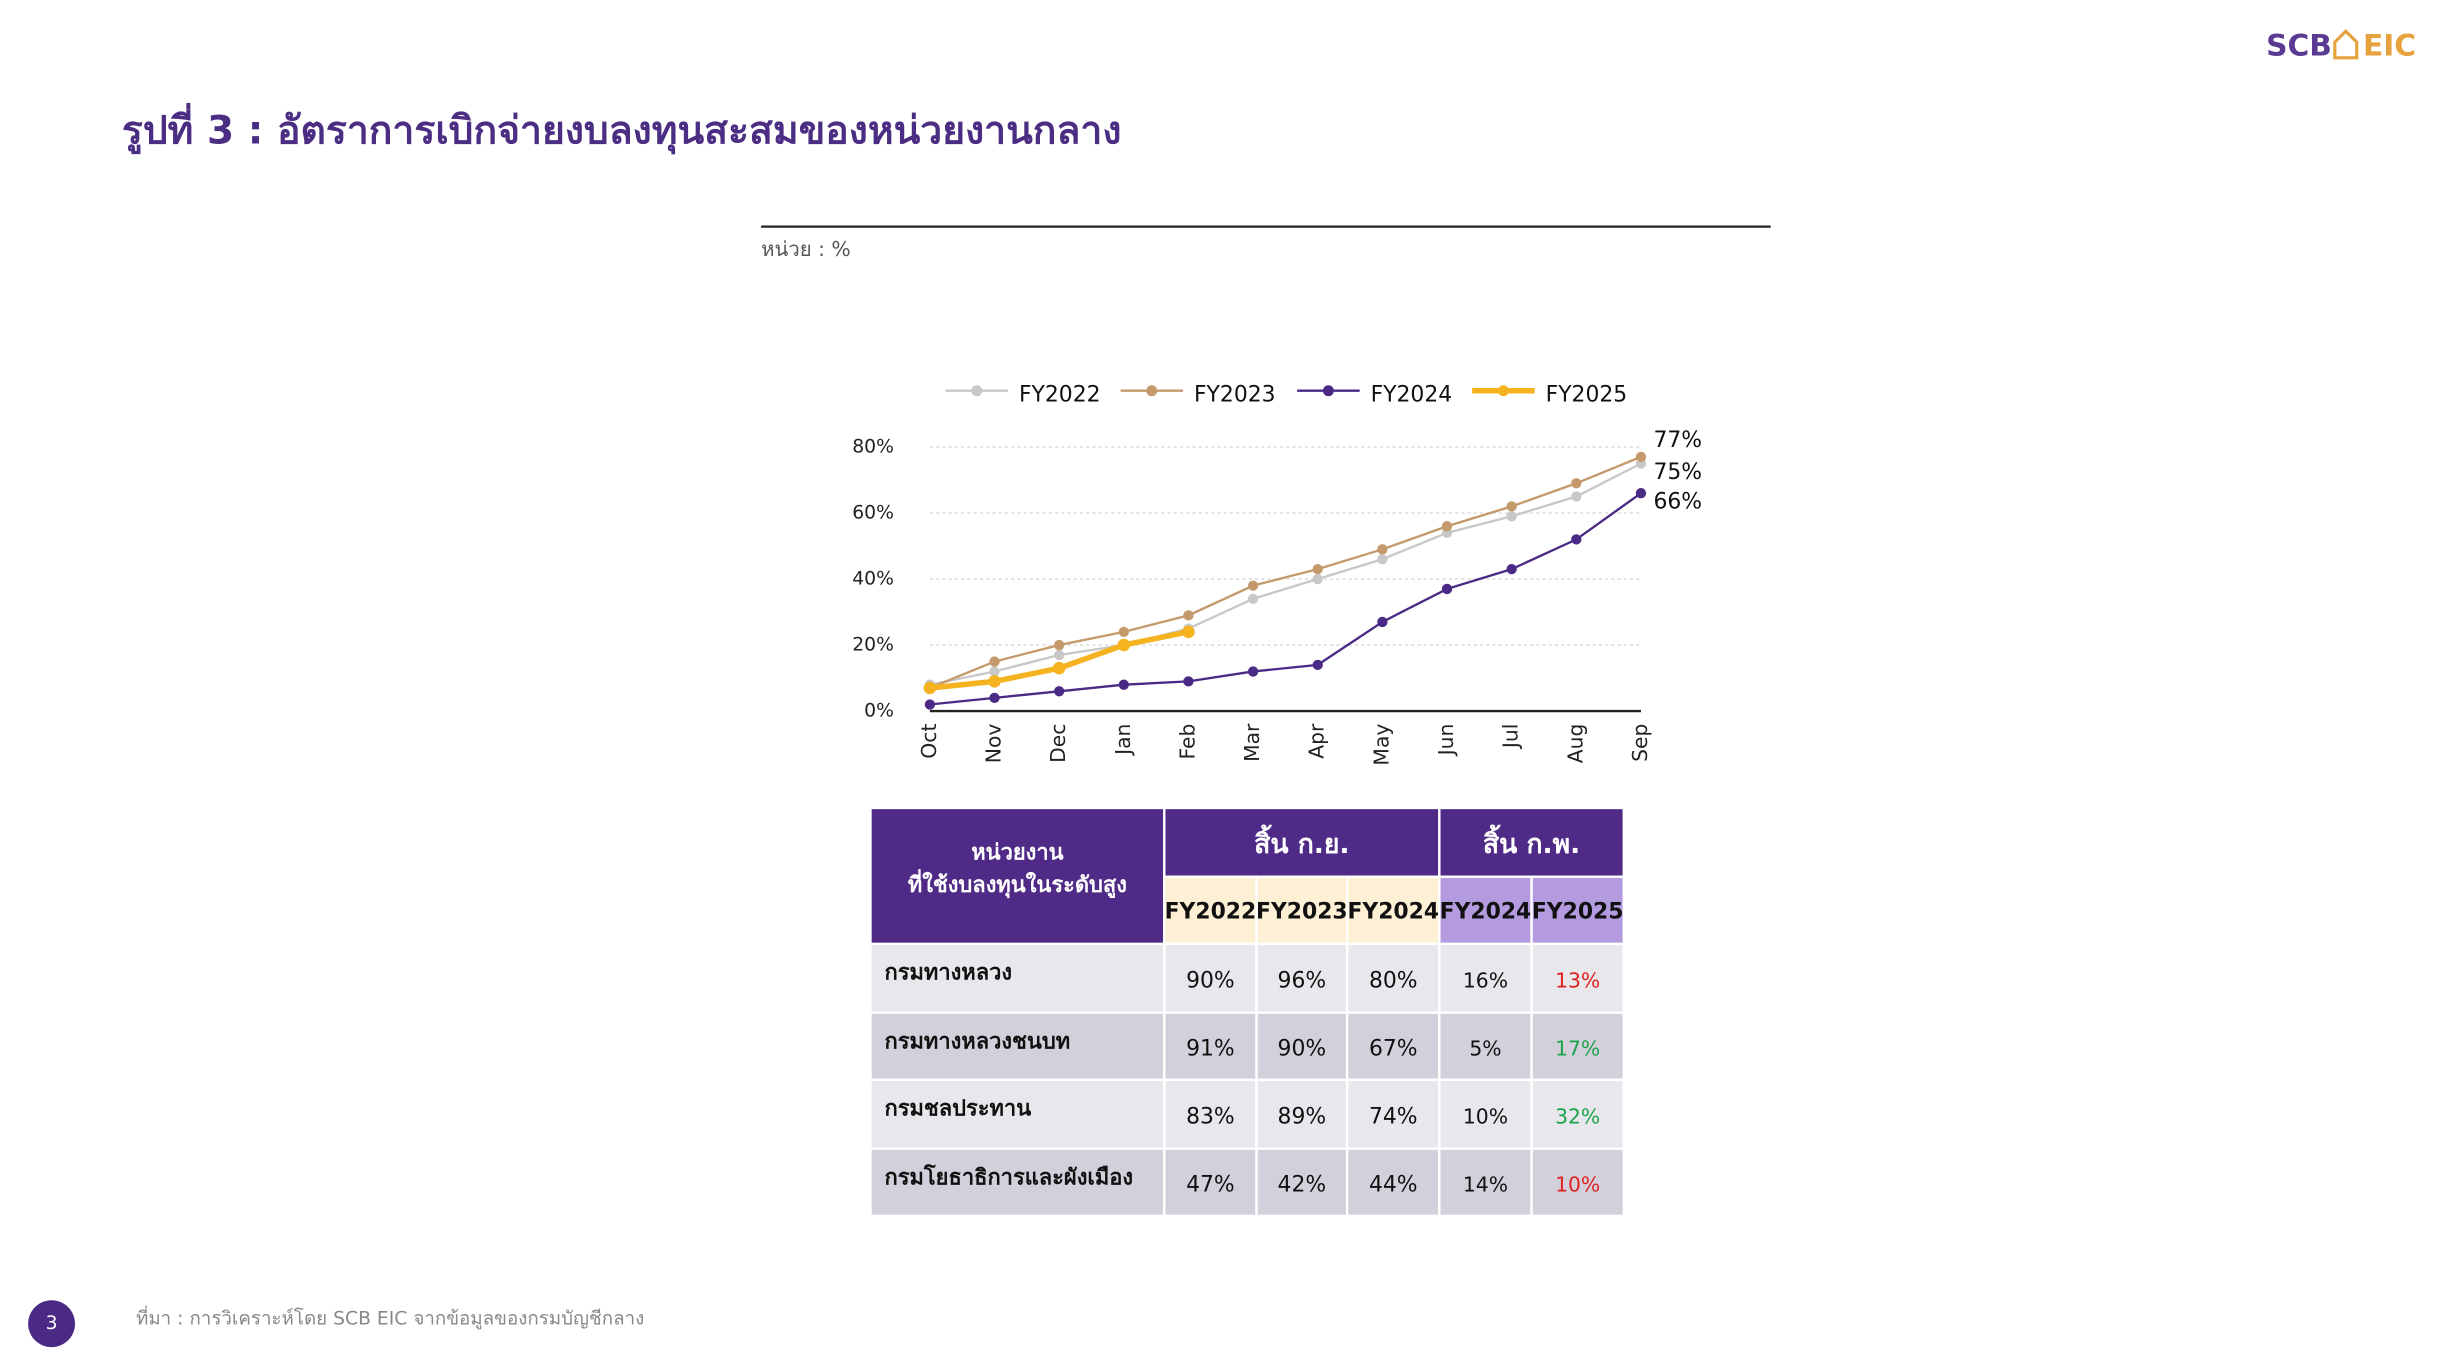 Image resolution: width=2438 pixels, height=1371 pixels. What do you see at coordinates (2346, 44) in the screenshot?
I see `logo-icon` at bounding box center [2346, 44].